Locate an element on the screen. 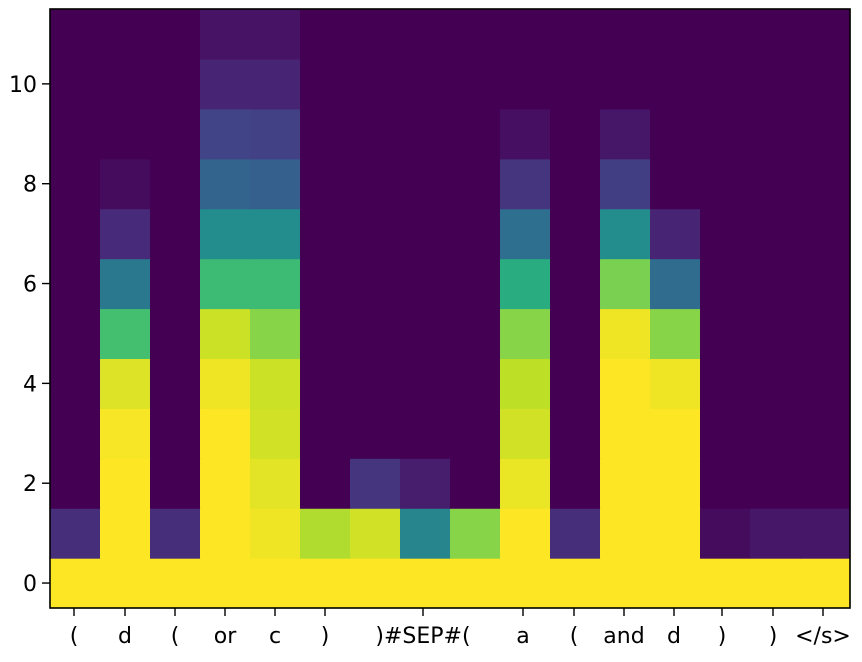 The width and height of the screenshot is (862, 662). x-tick-label: </s> is located at coordinates (823, 636).